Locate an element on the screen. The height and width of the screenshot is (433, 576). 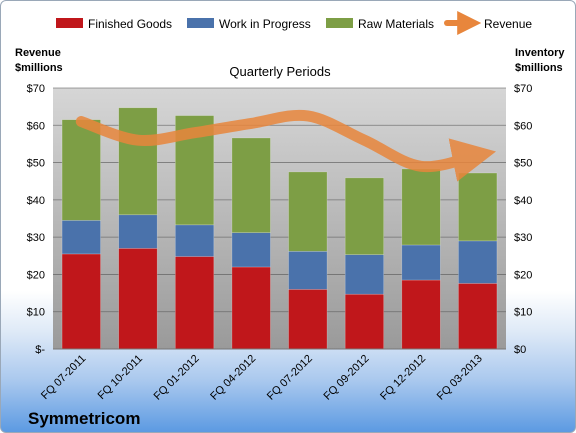
company-name: Symmetricom is located at coordinates (84, 418).